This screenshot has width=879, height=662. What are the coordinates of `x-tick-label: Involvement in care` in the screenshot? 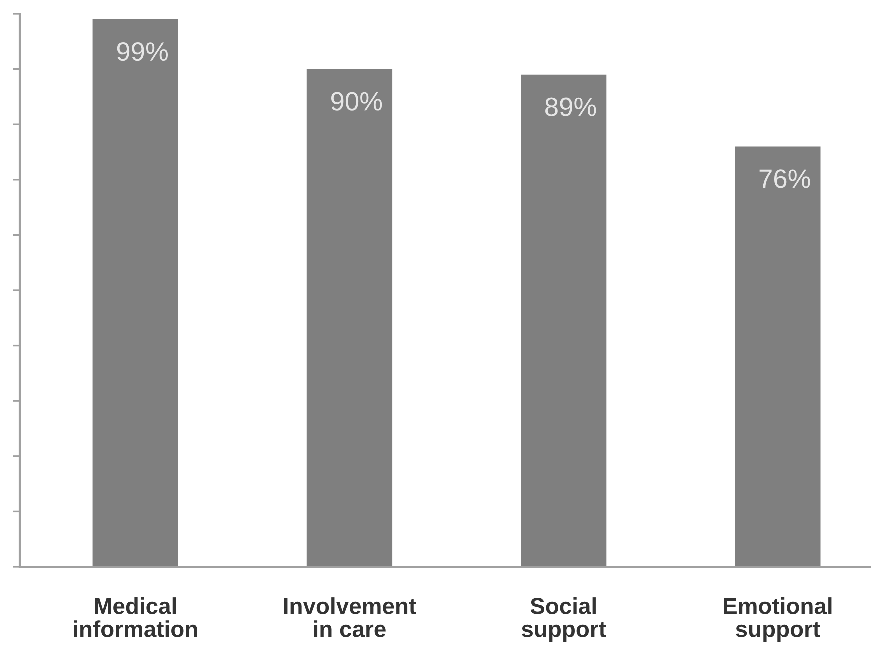 It's located at (350, 618).